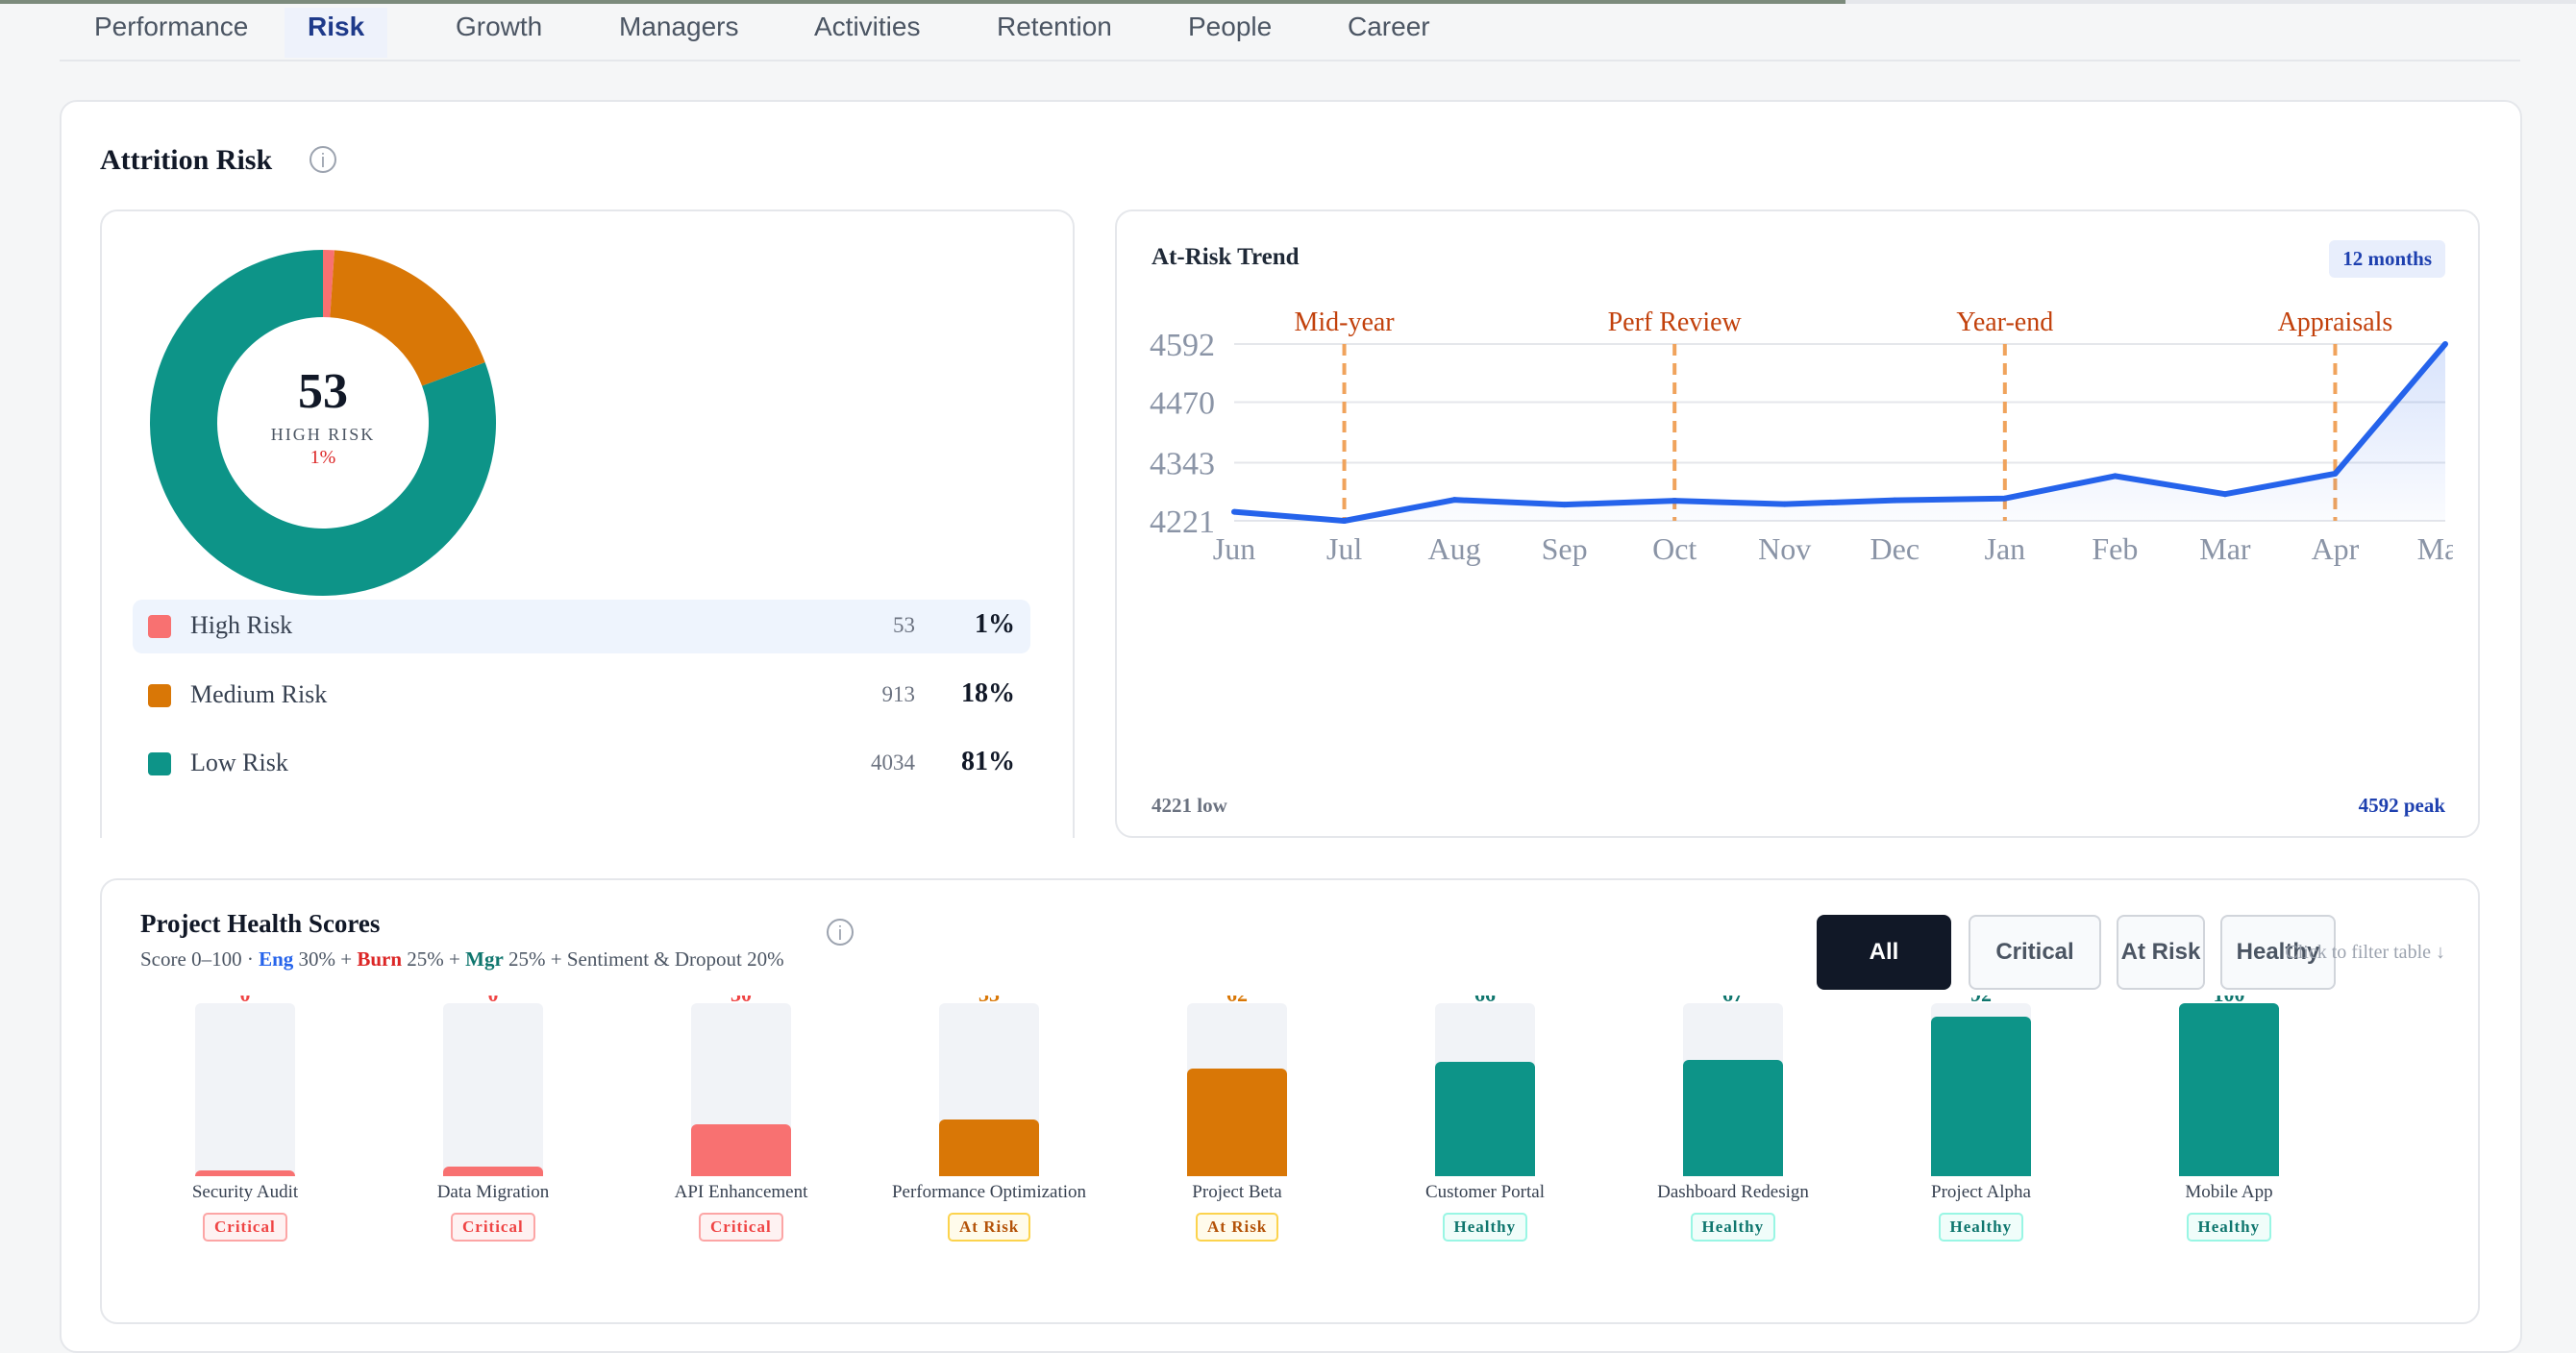 The image size is (2576, 1353). I want to click on mgr-weight: 25% + Sentiment & Dropout 20%, so click(643, 959).